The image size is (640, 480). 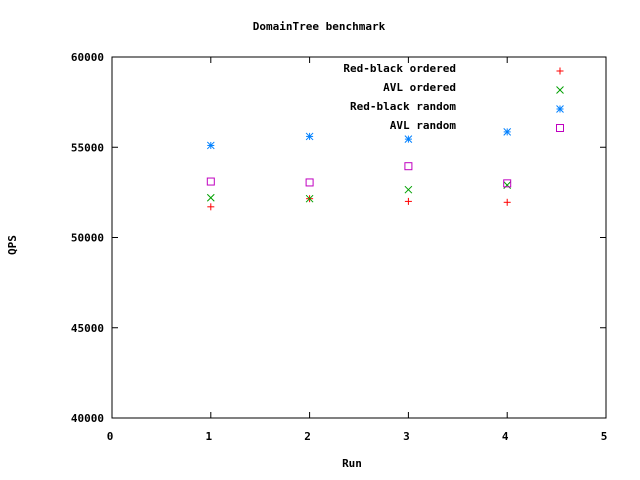 What do you see at coordinates (399, 68) in the screenshot?
I see `legend-label: Red-black ordered` at bounding box center [399, 68].